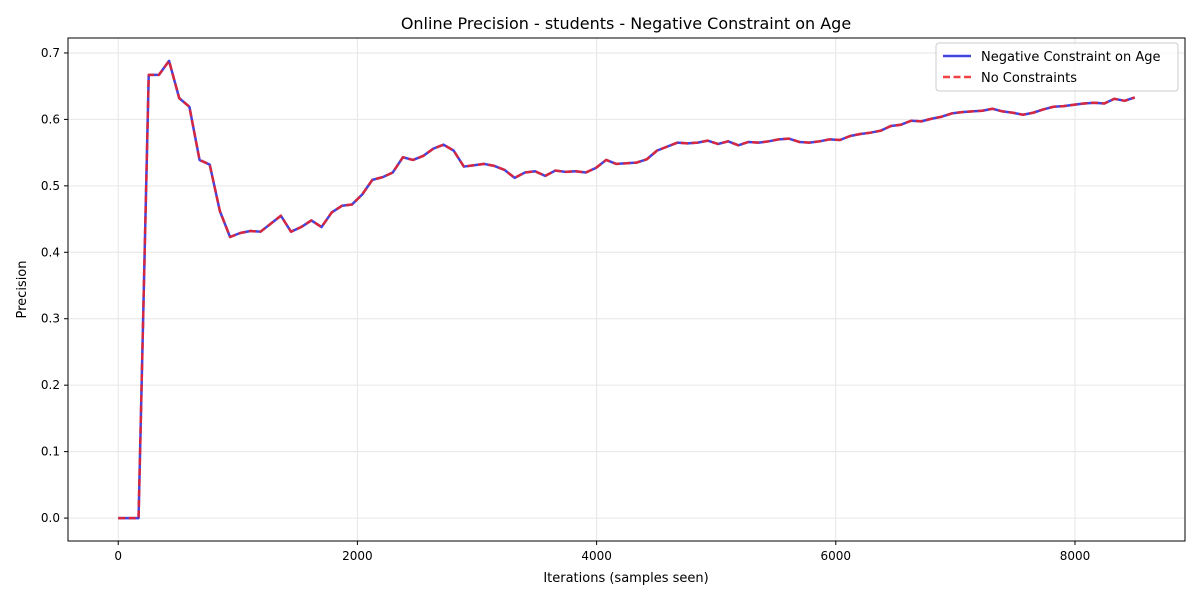  Describe the element at coordinates (118, 556) in the screenshot. I see `x-tick-label: 0` at that location.